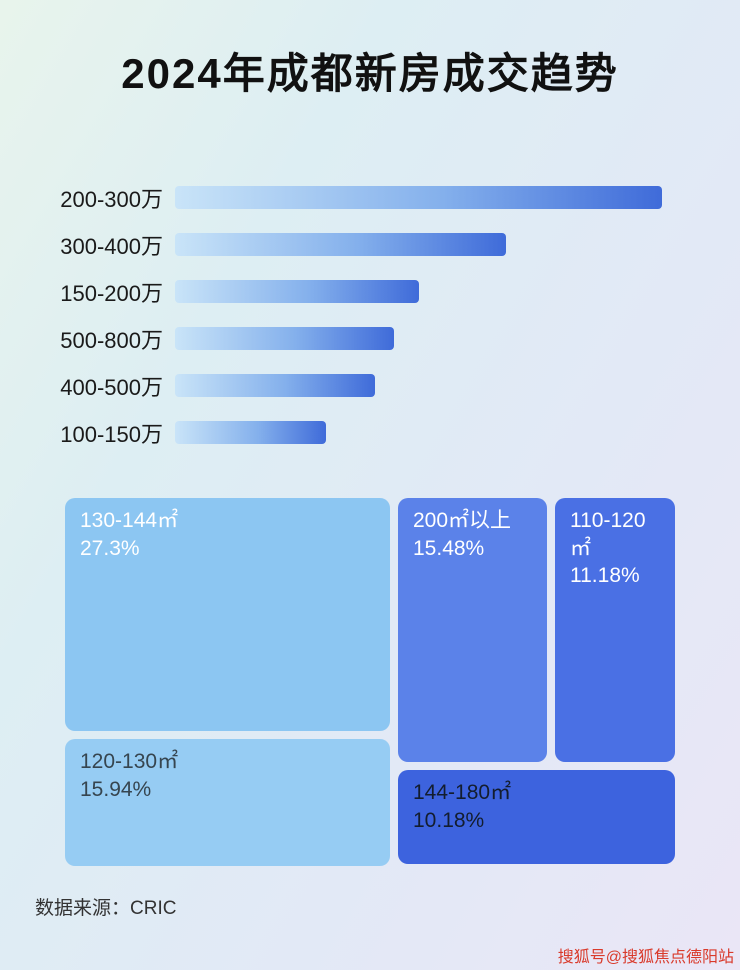 The width and height of the screenshot is (740, 970). Describe the element at coordinates (111, 387) in the screenshot. I see `bar-category-label: 400-500万` at that location.